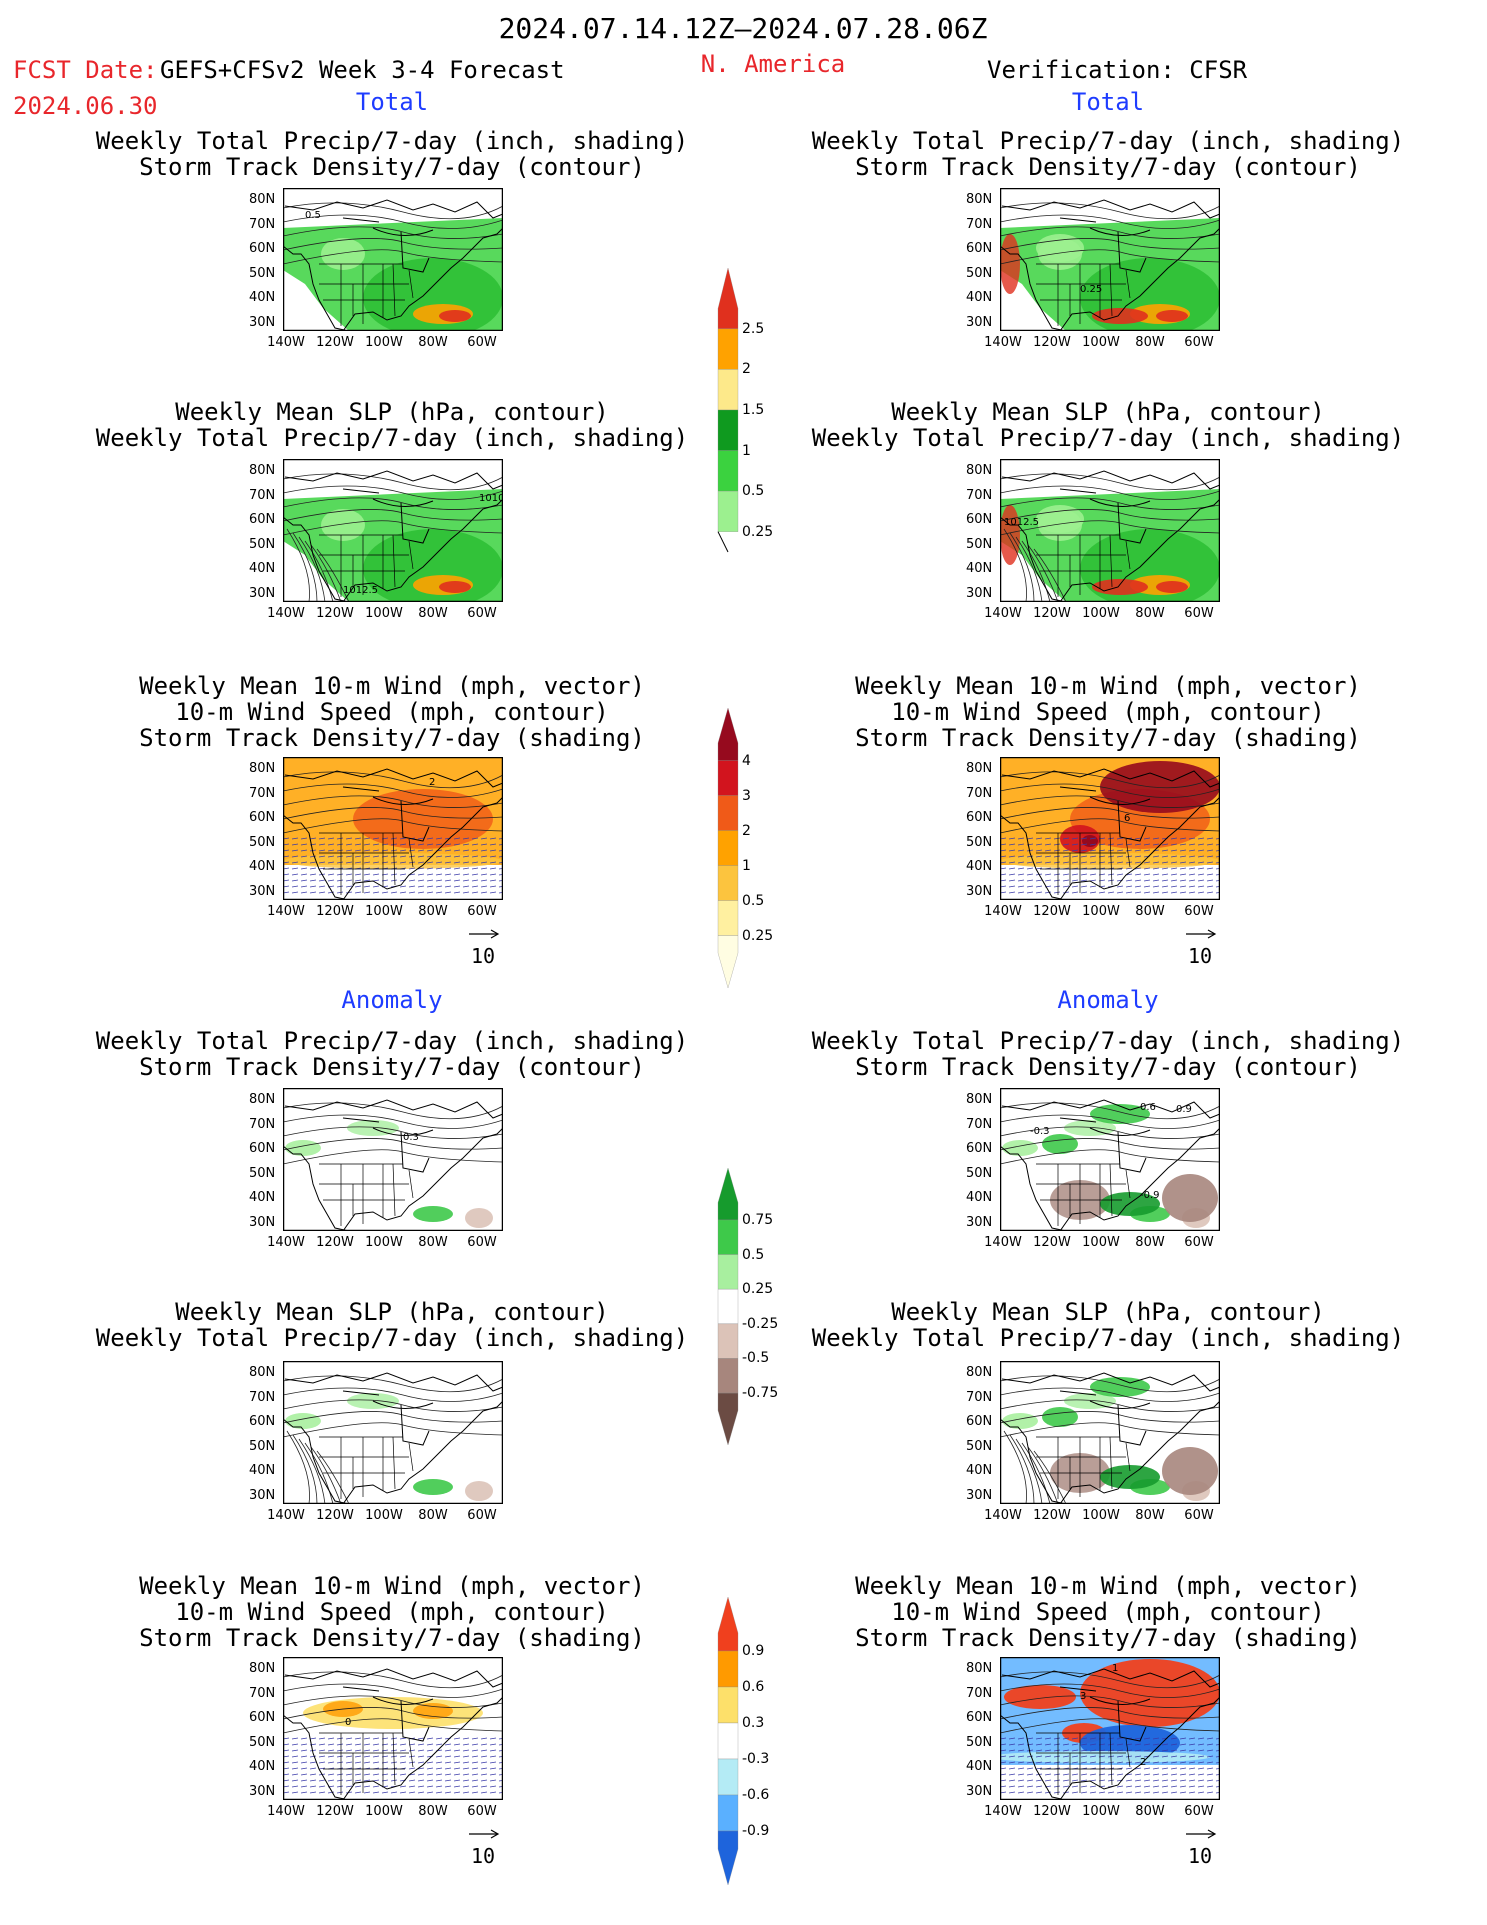  Describe the element at coordinates (483, 1856) in the screenshot. I see `reference-vector-label: 10` at that location.